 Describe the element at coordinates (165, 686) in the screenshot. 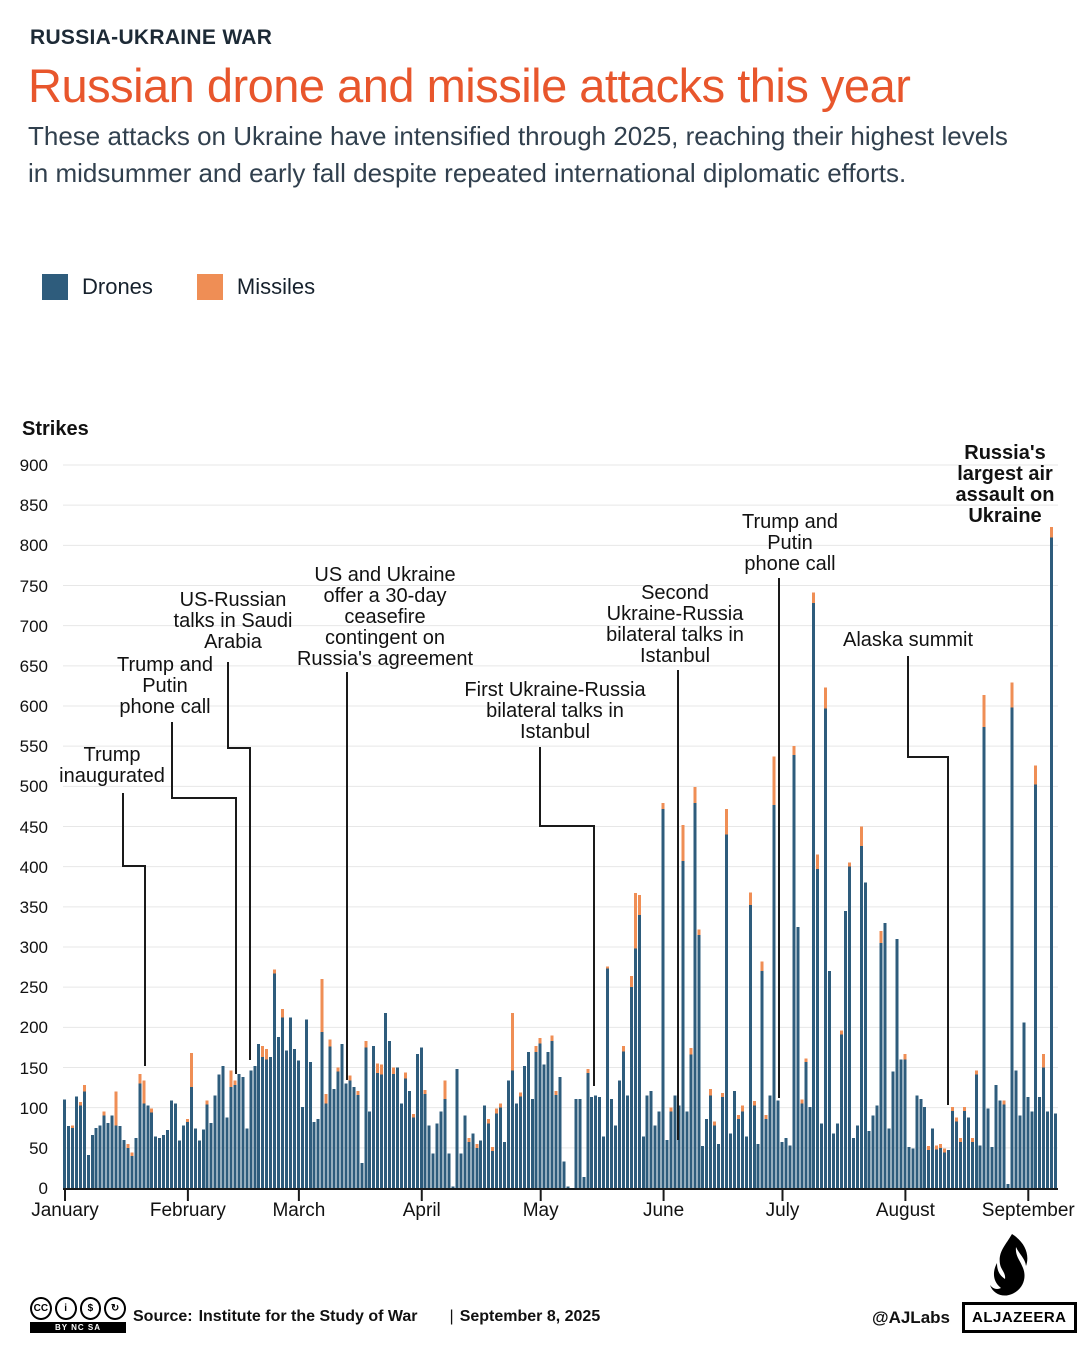

I see `annotation-trumpand-putin-phonecall: Trump and Putin phone call` at that location.